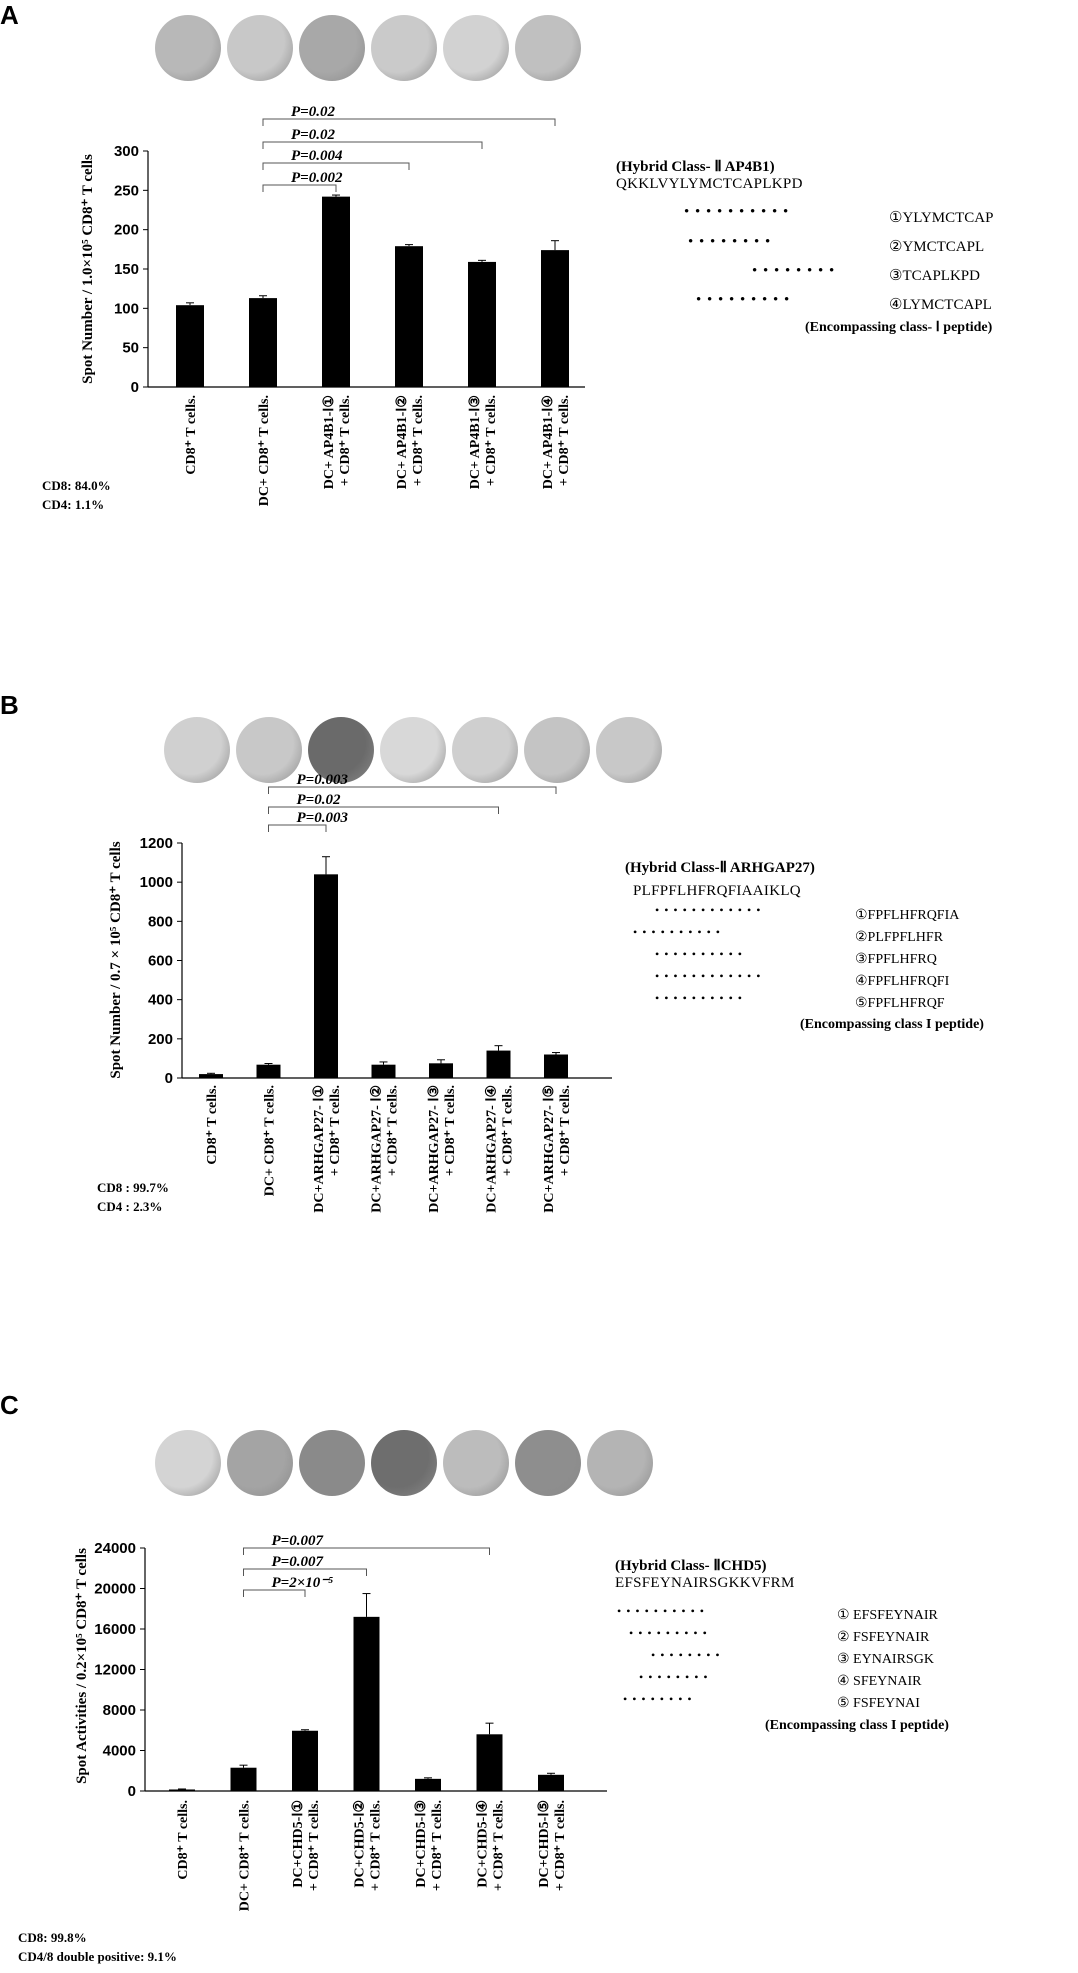  Describe the element at coordinates (156, 843) in the screenshot. I see `y-tick-label: 1200` at that location.